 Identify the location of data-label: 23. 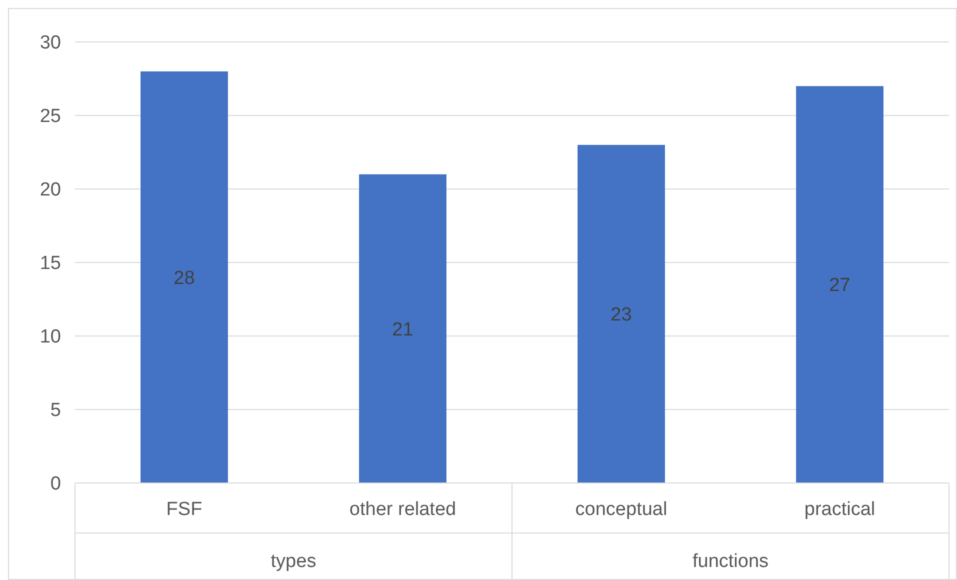
(621, 315).